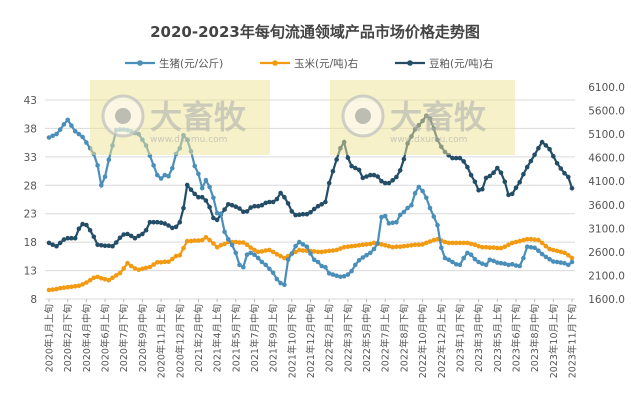 The width and height of the screenshot is (631, 405). Describe the element at coordinates (442, 341) in the screenshot. I see `x-tick-label: 2022年12月上旬` at that location.